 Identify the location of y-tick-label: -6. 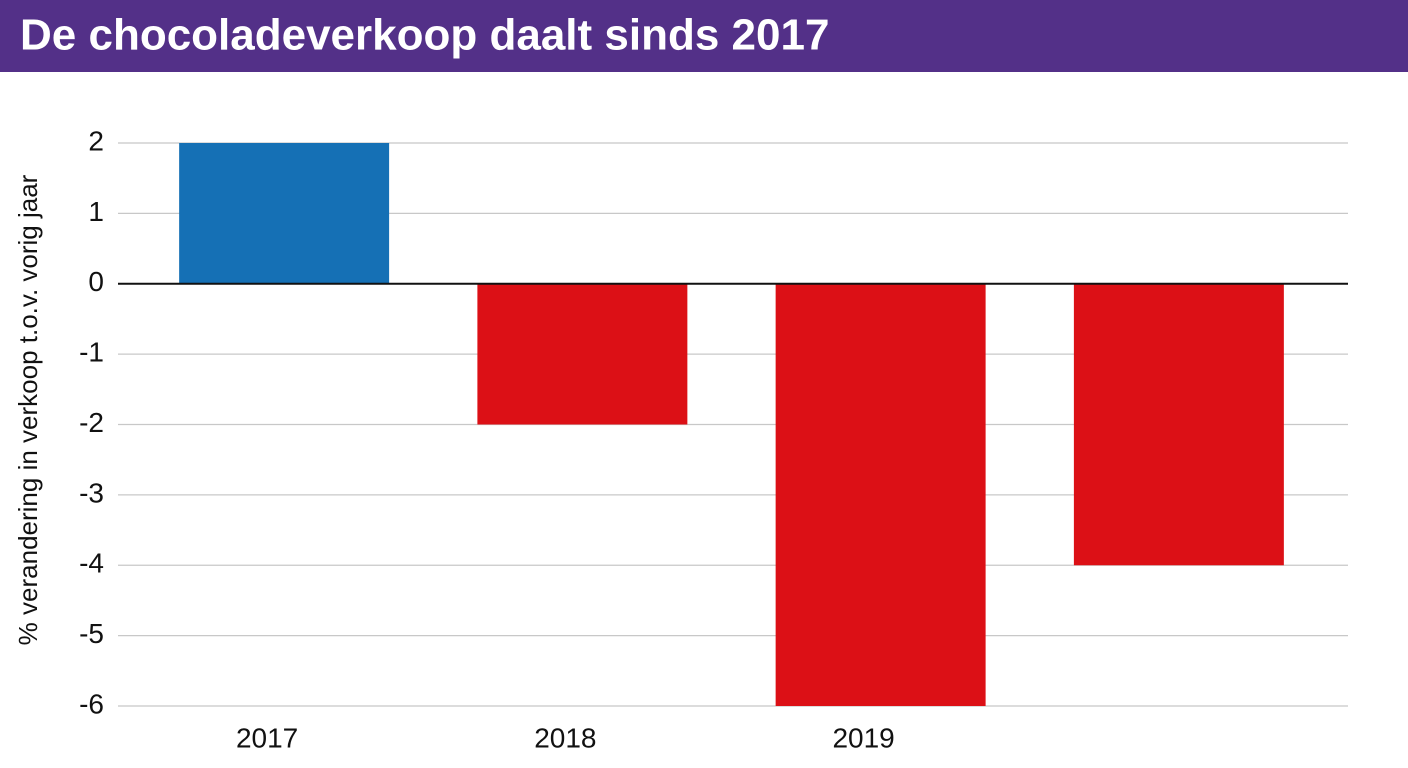
(91, 703).